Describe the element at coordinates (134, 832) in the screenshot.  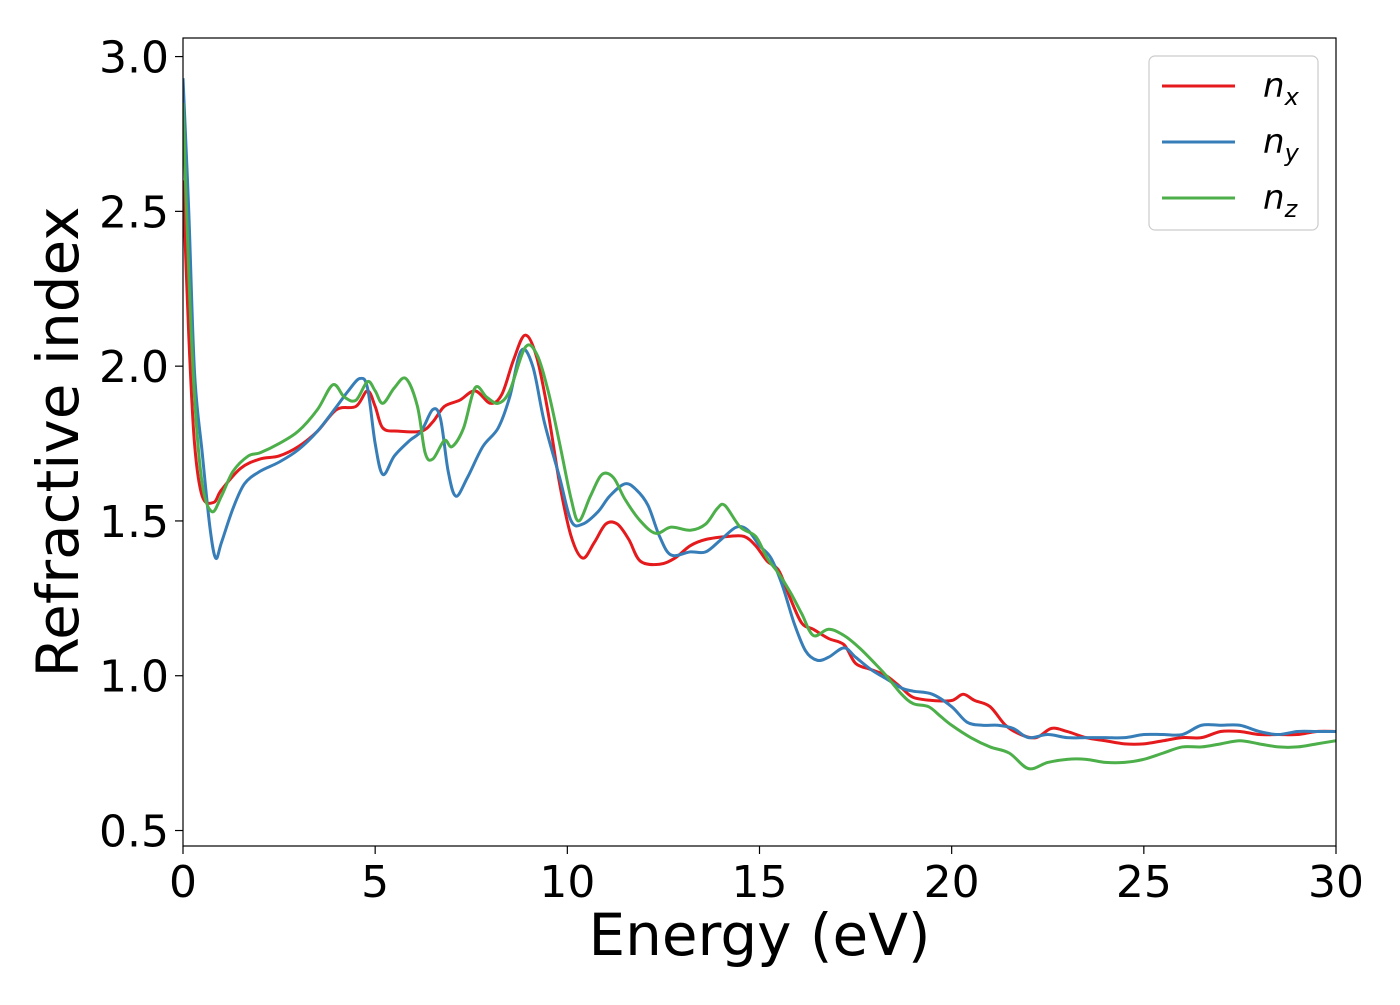
I see `y-tick-label: 0.5` at that location.